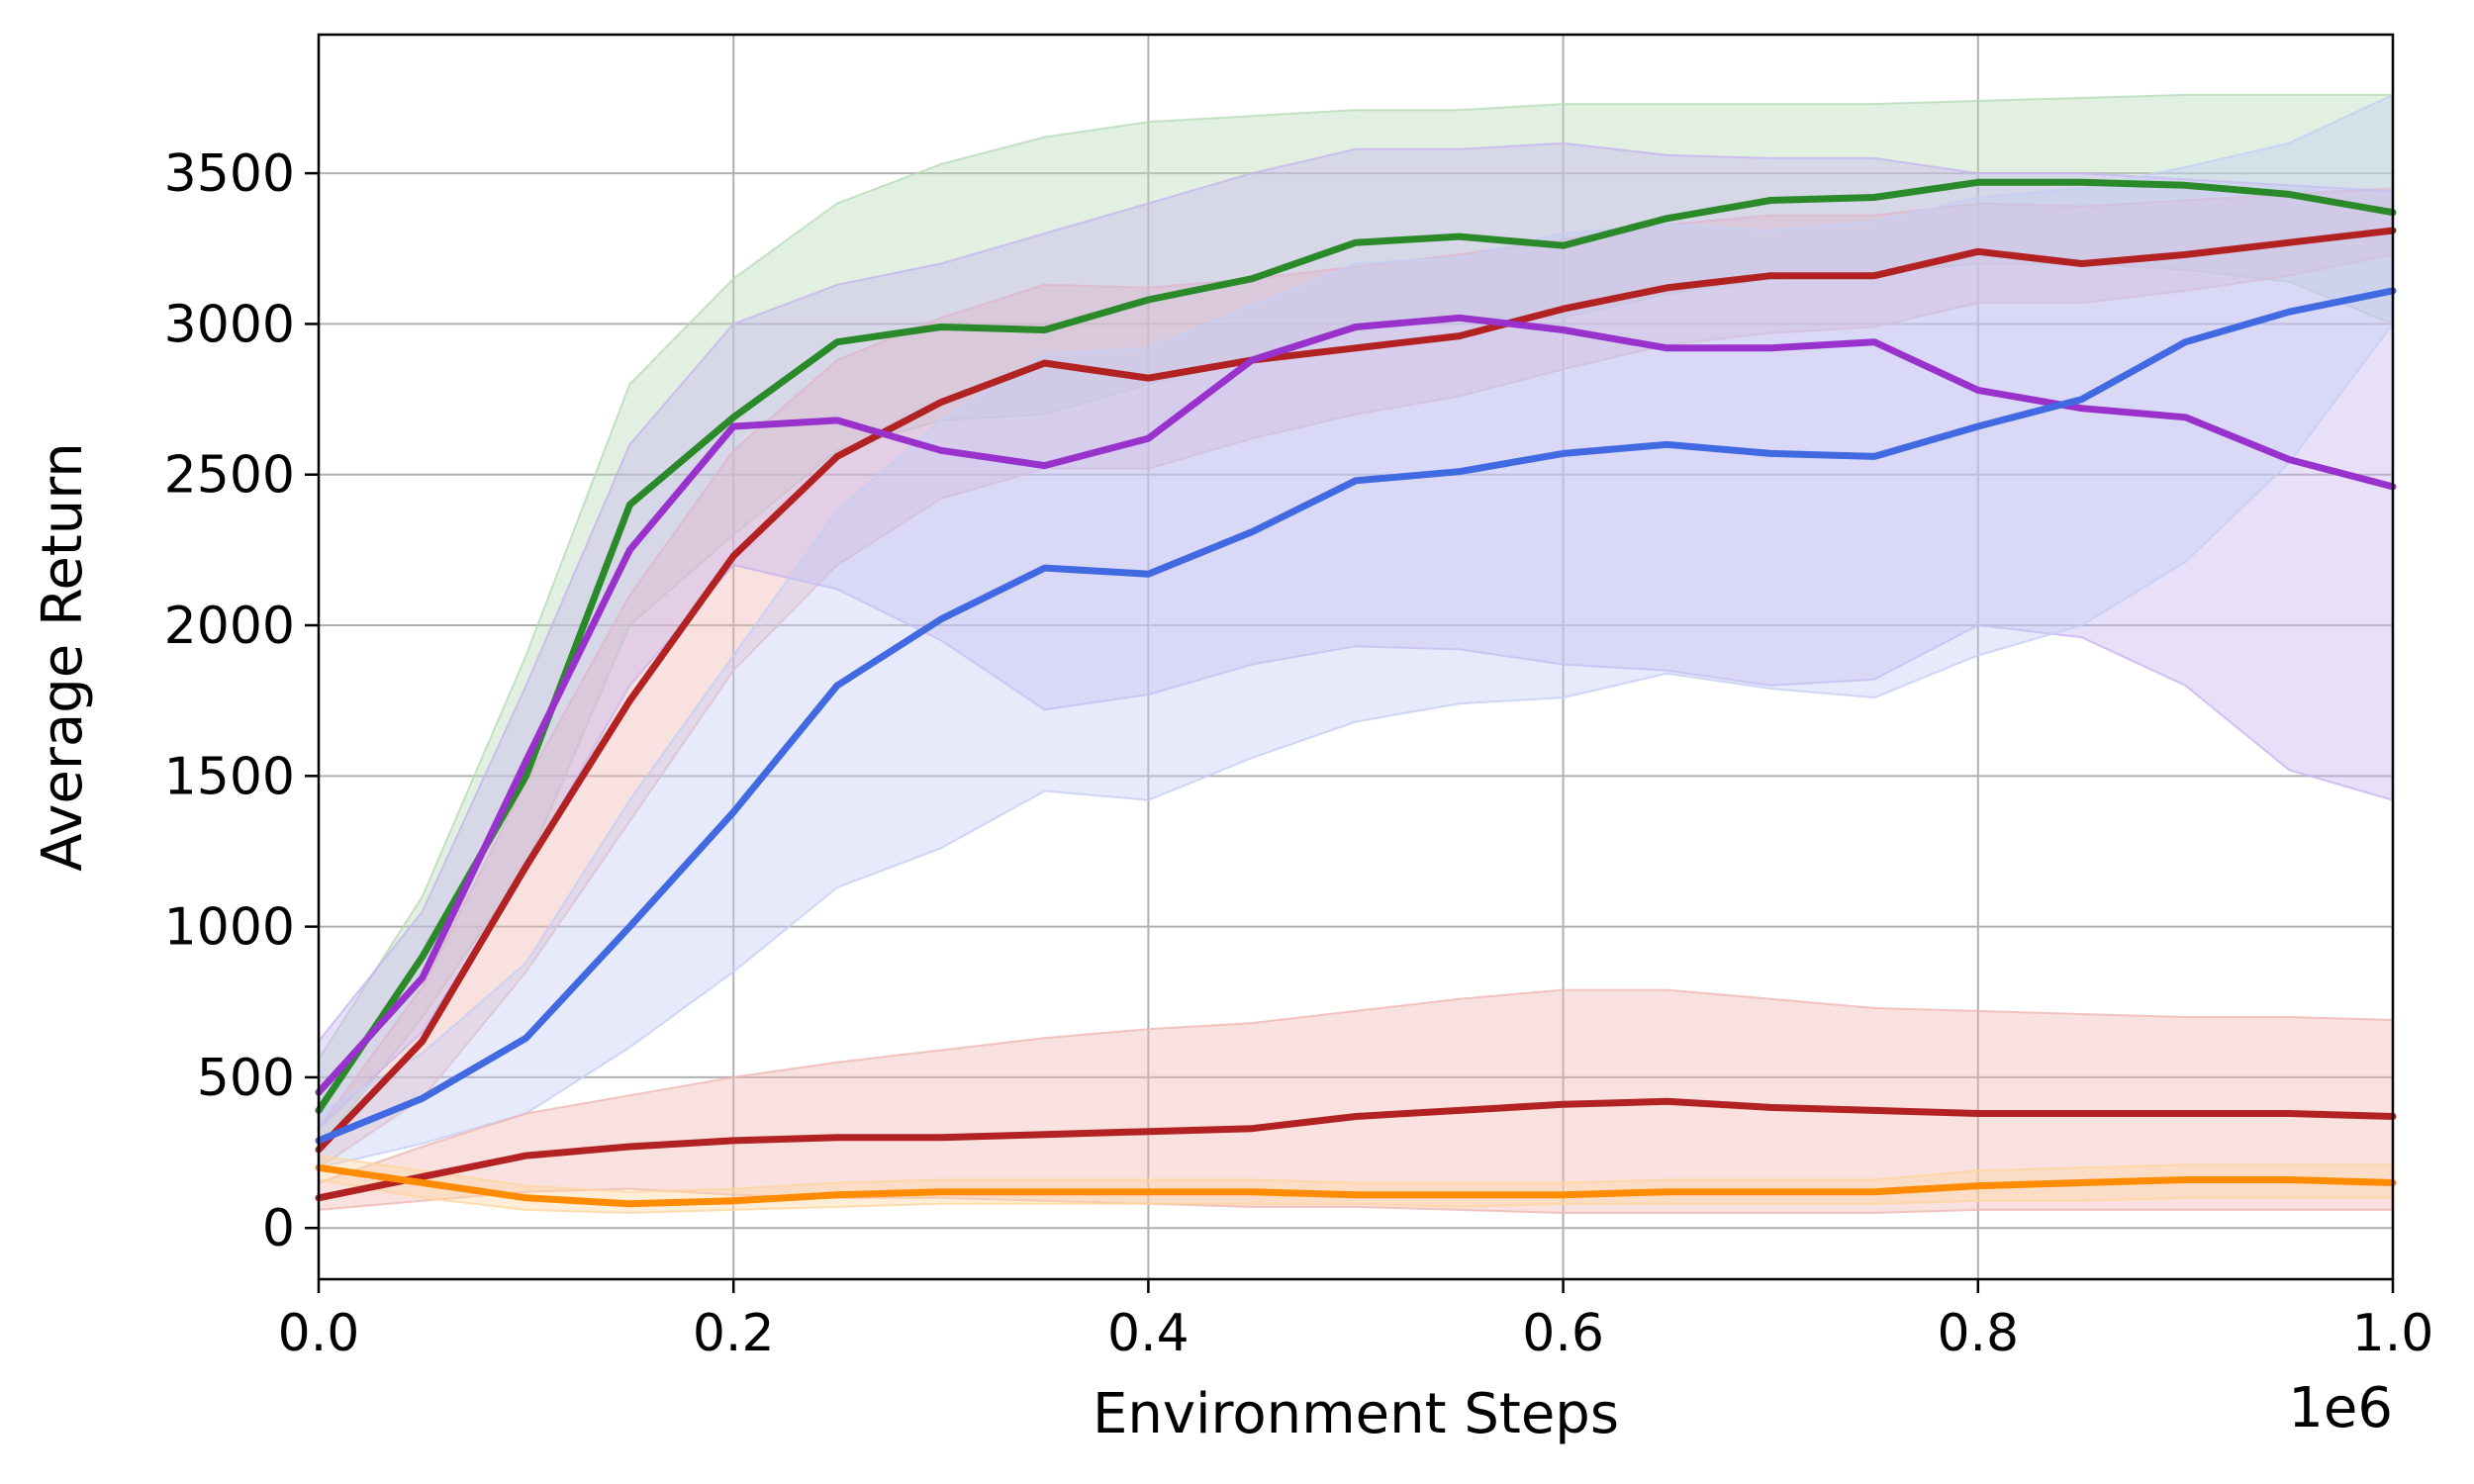 This screenshot has width=2474, height=1484. Describe the element at coordinates (1356, 1185) in the screenshot. I see `series-line-orange` at that location.